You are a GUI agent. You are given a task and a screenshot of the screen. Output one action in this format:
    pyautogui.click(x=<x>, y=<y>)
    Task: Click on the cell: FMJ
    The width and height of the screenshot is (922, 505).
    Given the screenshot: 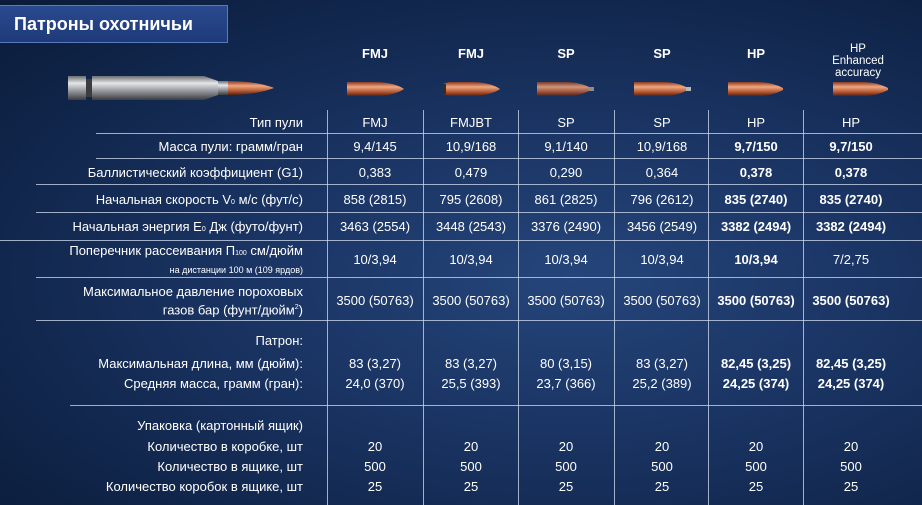 What is the action you would take?
    pyautogui.click(x=375, y=122)
    